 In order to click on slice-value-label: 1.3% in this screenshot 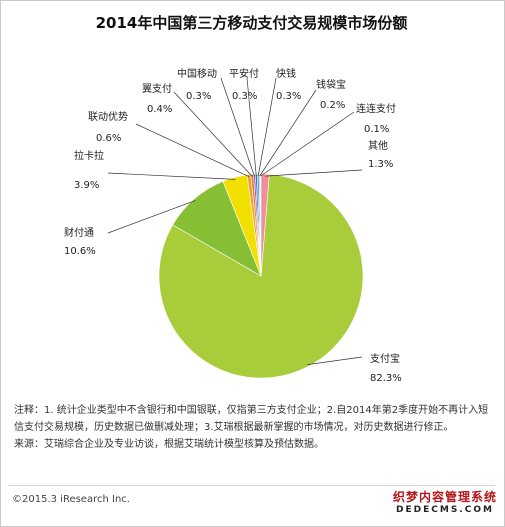, I will do `click(380, 164)`.